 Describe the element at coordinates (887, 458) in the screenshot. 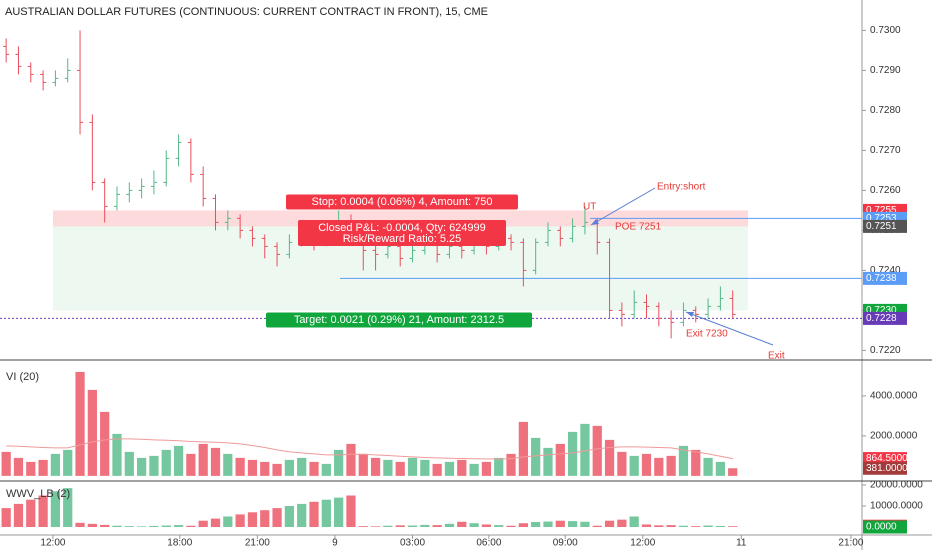

I see `price-tag-label: 864.5000` at that location.